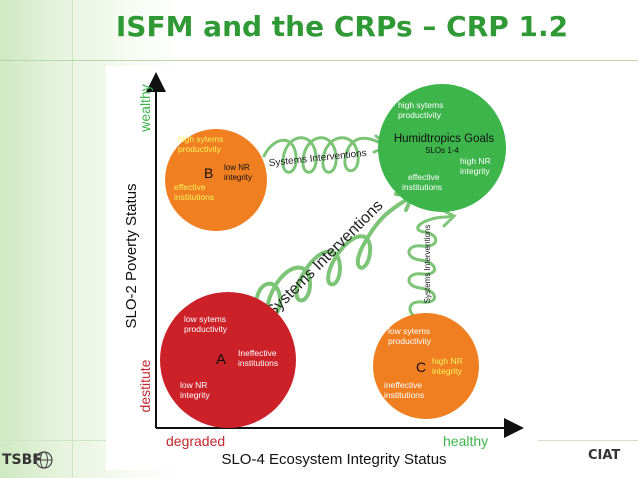 The height and width of the screenshot is (478, 638). Describe the element at coordinates (193, 385) in the screenshot. I see `node-a-line5: low NR` at that location.